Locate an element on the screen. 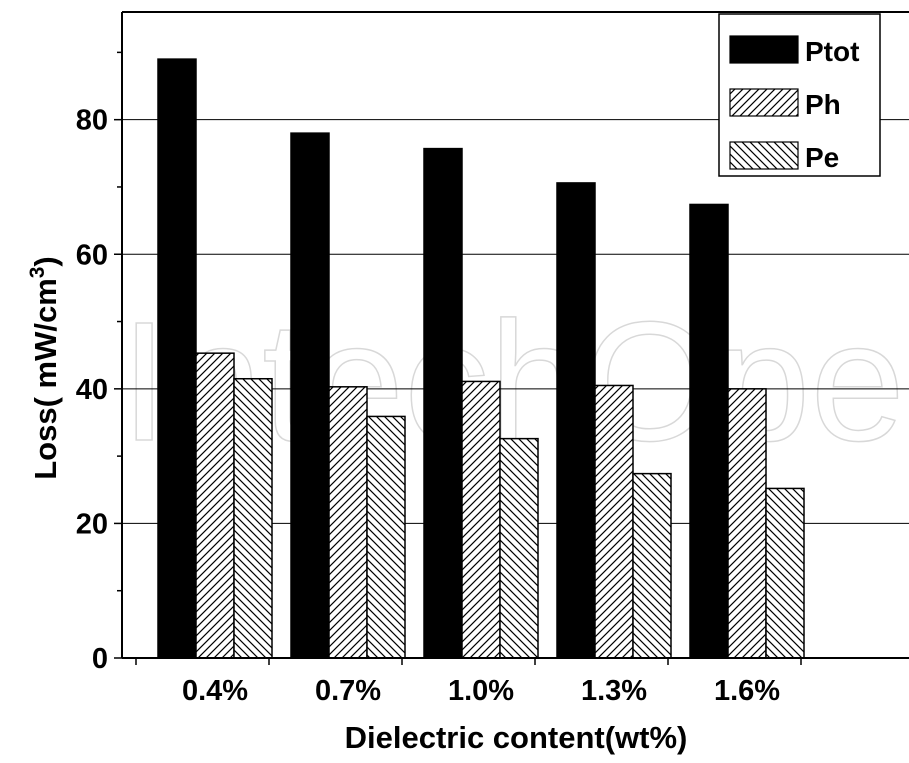 Image resolution: width=909 pixels, height=763 pixels. x-axis-title: Dielectric content(wt%) is located at coordinates (516, 737).